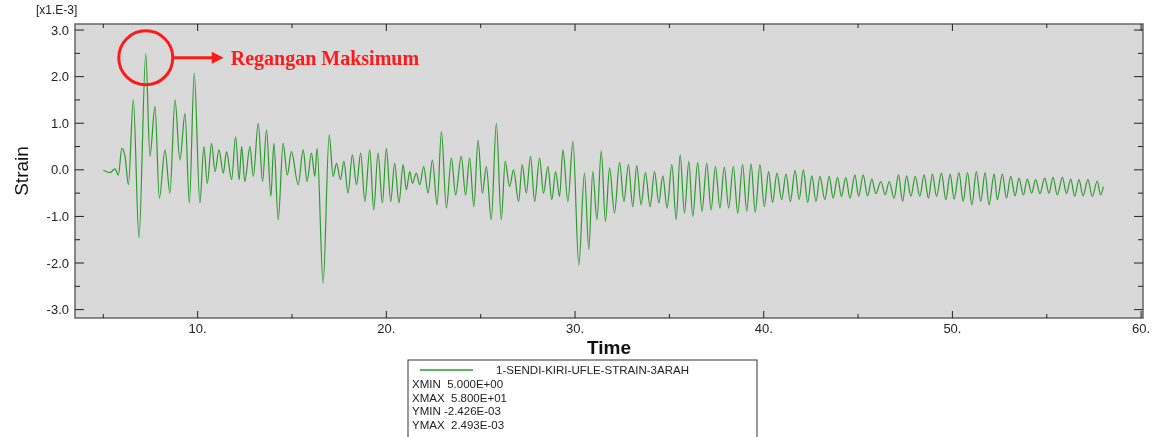  Describe the element at coordinates (59, 30) in the screenshot. I see `y-tick-label: 3.0` at that location.